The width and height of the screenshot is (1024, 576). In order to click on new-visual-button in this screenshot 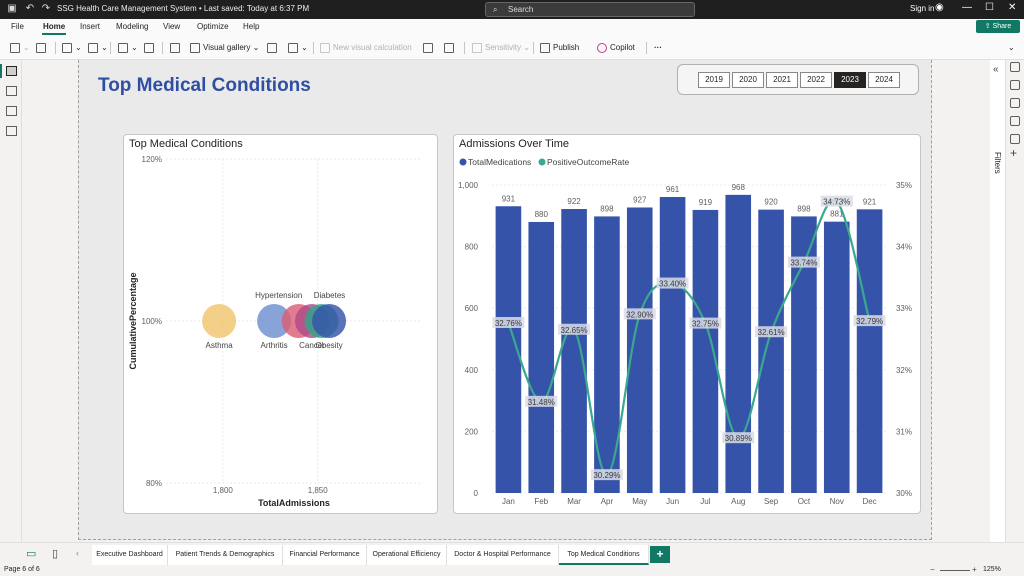, I will do `click(176, 48)`.